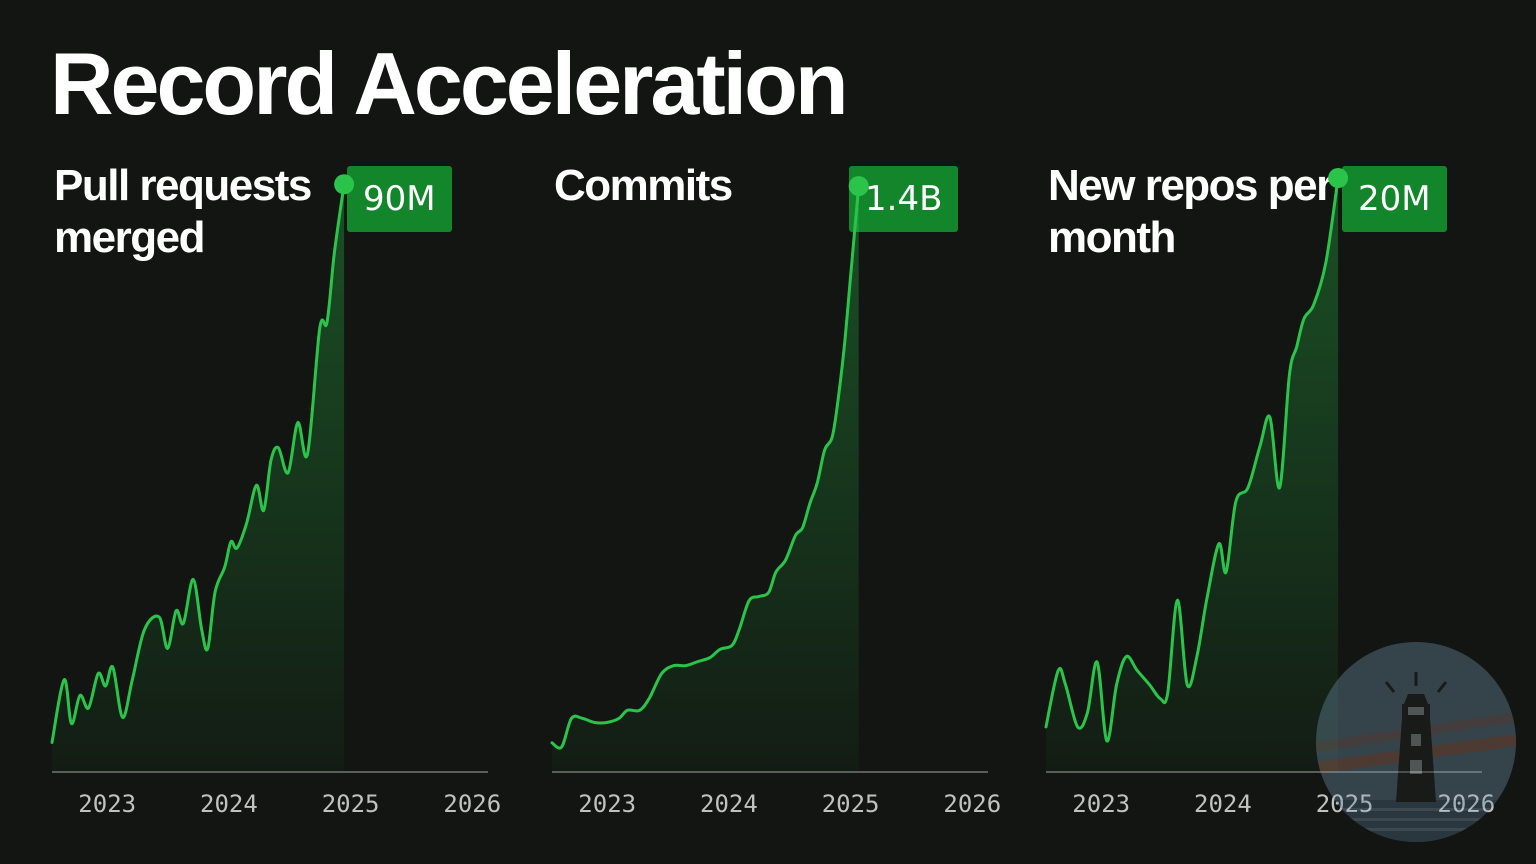  What do you see at coordinates (1416, 742) in the screenshot?
I see `lighthouse-watermark-icon` at bounding box center [1416, 742].